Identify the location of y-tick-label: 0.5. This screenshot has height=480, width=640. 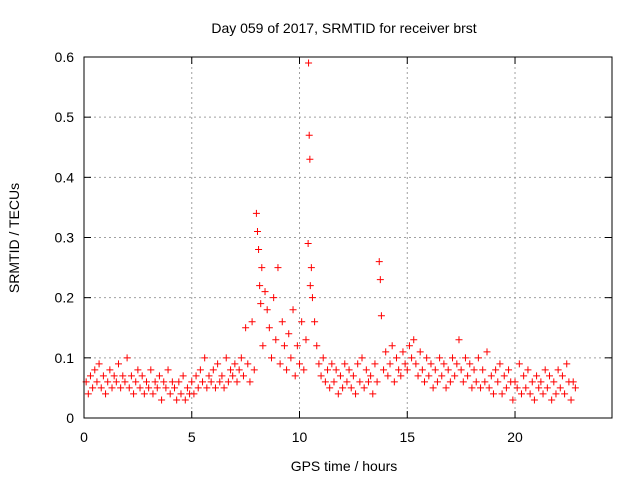
(65, 117).